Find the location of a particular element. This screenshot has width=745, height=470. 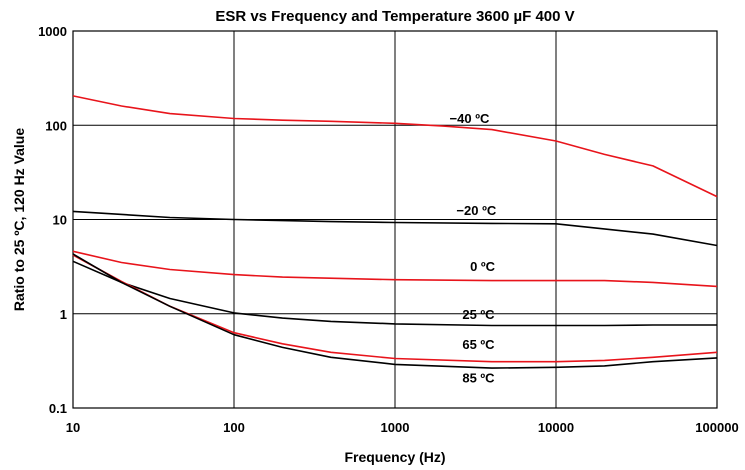

x-tick-label: 1000 is located at coordinates (395, 427).